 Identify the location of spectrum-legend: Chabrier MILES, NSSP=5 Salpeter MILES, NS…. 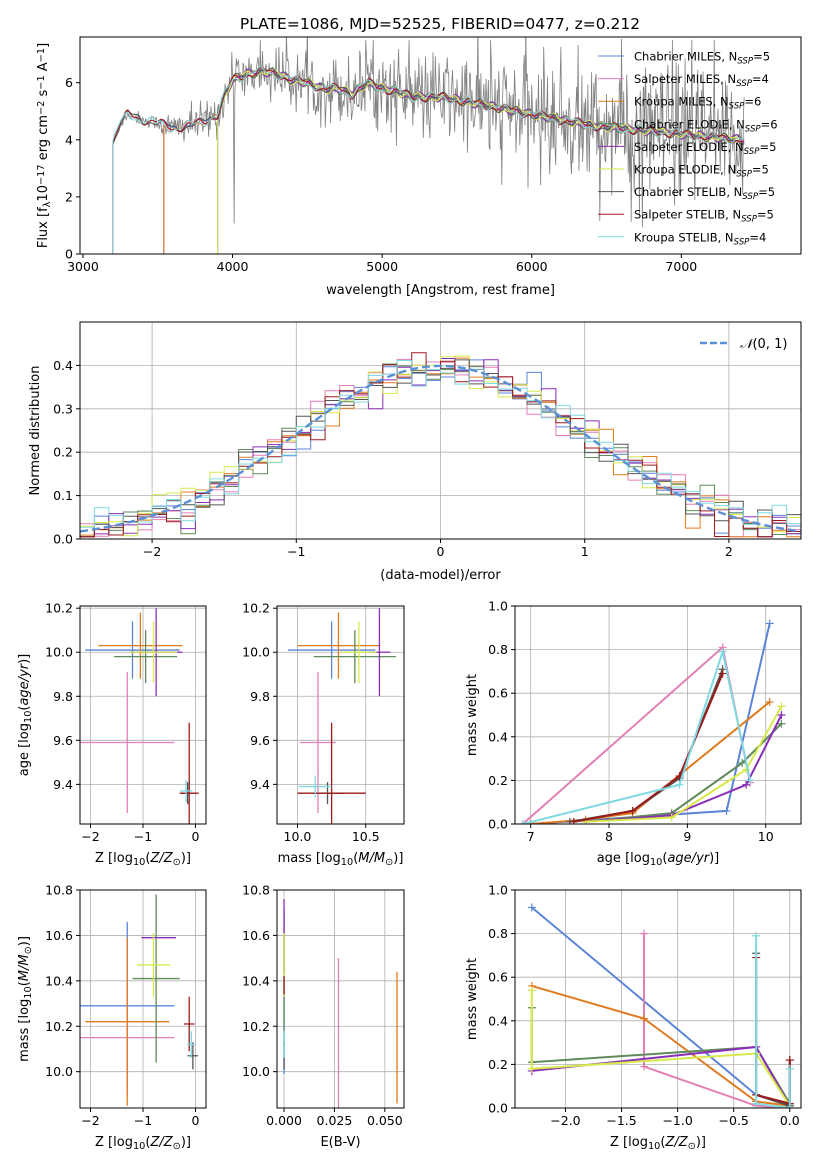
(688, 148).